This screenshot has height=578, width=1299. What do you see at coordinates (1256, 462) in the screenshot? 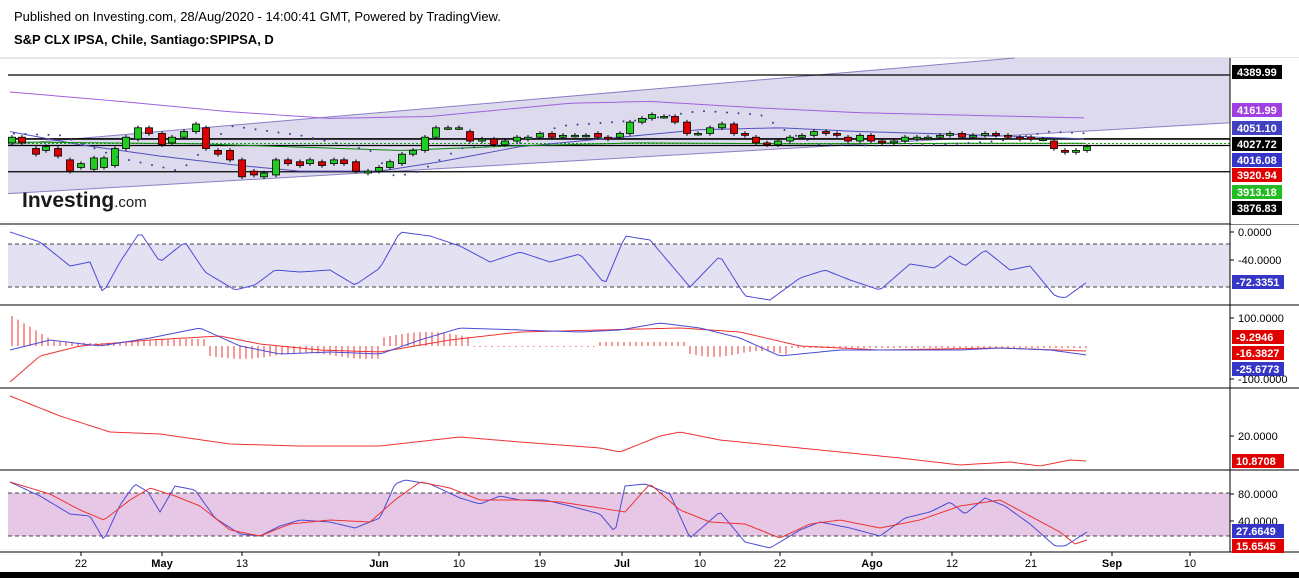
I see `osc-value-label: 10.8708` at bounding box center [1256, 462].